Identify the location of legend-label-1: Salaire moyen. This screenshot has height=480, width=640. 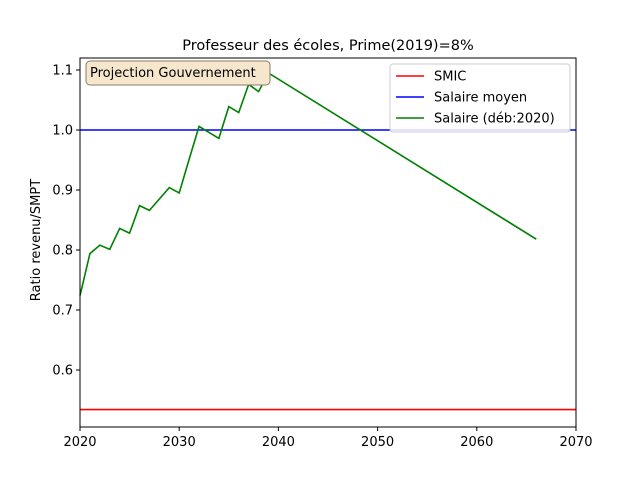
(480, 98).